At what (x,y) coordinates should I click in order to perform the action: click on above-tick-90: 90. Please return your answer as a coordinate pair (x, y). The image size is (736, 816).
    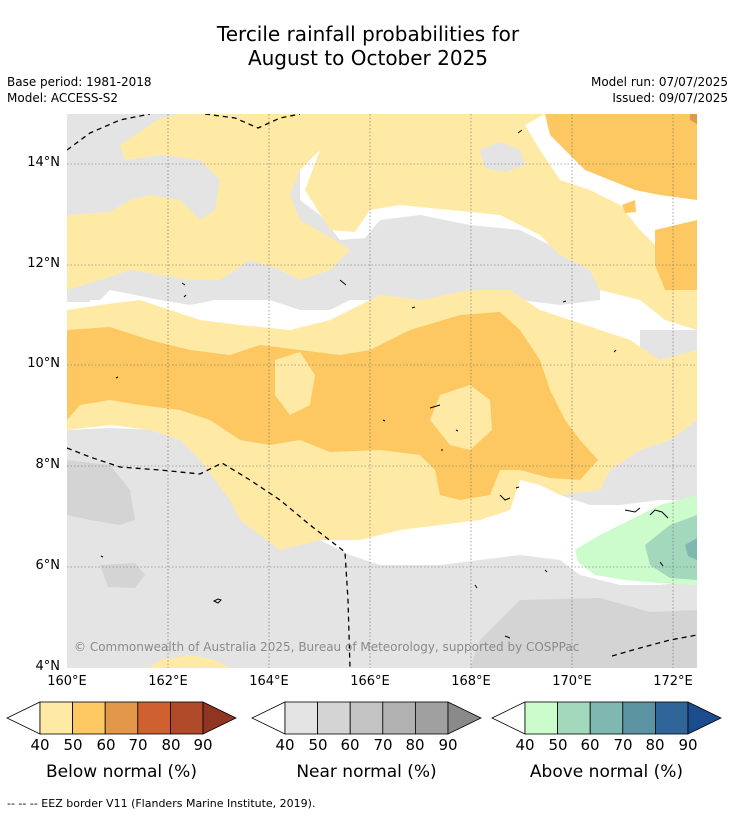
    Looking at the image, I should click on (688, 745).